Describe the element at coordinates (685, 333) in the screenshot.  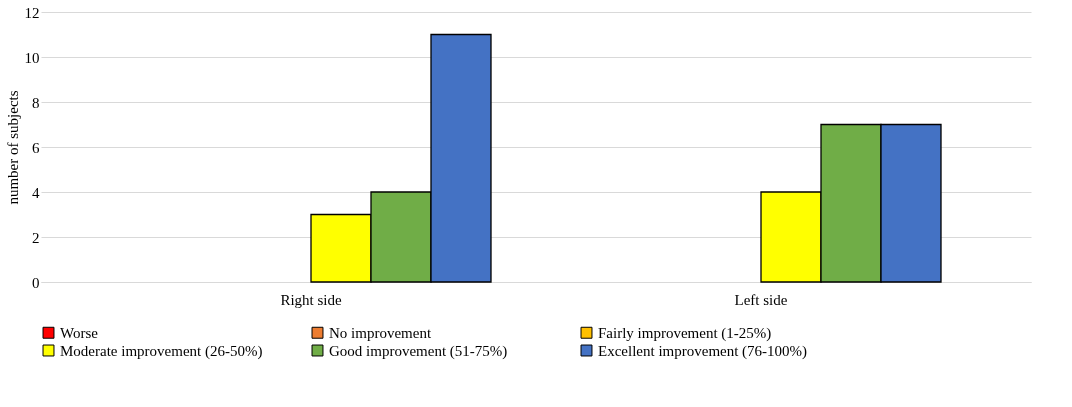
I see `legend-label: Fairly improvement (1-25%)` at that location.